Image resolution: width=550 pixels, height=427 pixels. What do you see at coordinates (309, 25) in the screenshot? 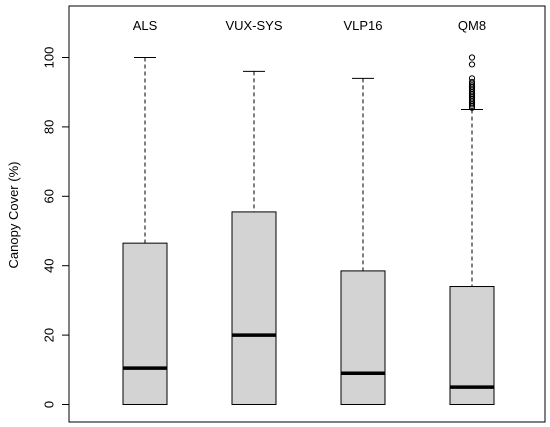
I see `category-labels: ALS VUX-SYS VLP16 QM8` at bounding box center [309, 25].